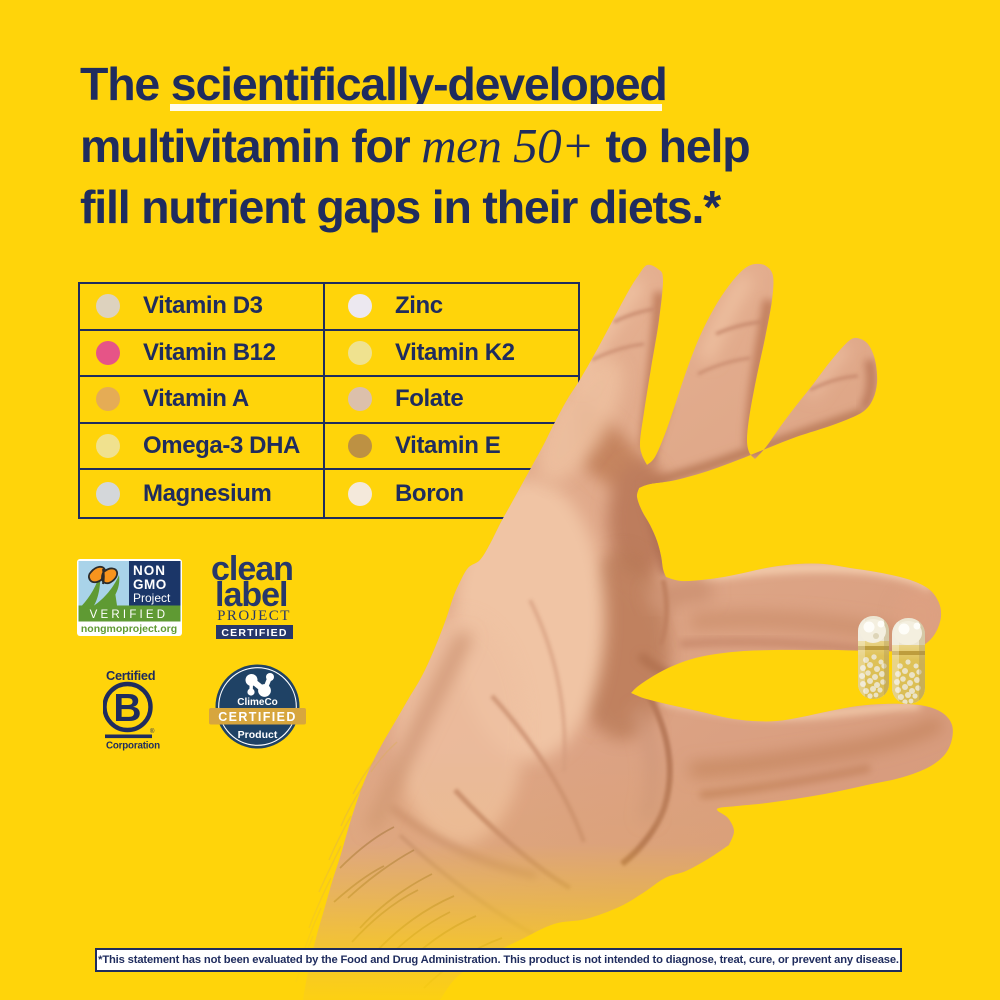 The height and width of the screenshot is (1000, 1000). Describe the element at coordinates (257, 702) in the screenshot. I see `svg-text: ClimeCo` at that location.